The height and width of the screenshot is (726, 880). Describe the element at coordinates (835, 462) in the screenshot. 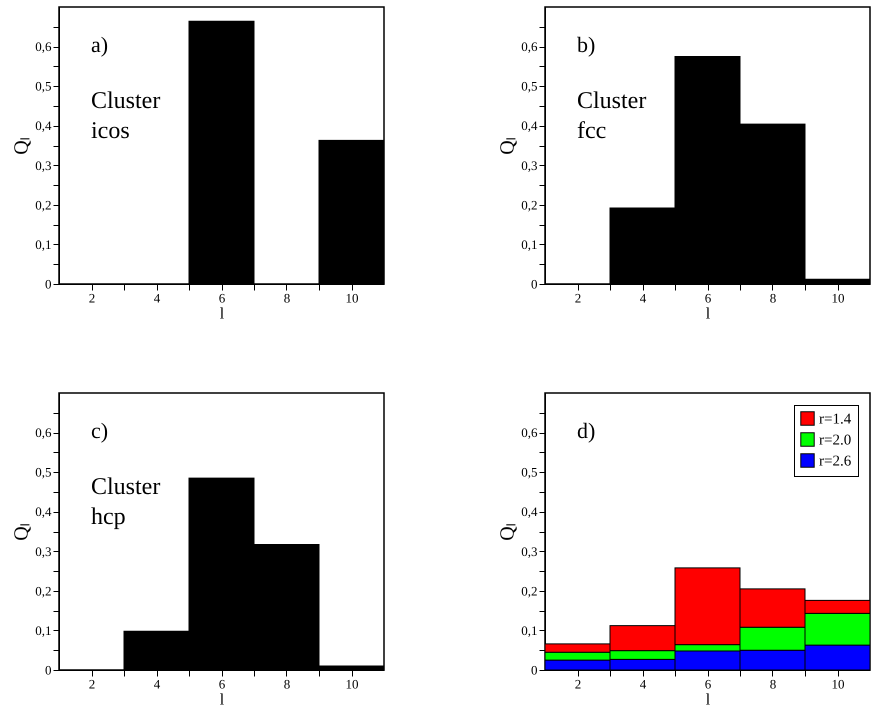

I see `legend-label: r=2.6` at that location.